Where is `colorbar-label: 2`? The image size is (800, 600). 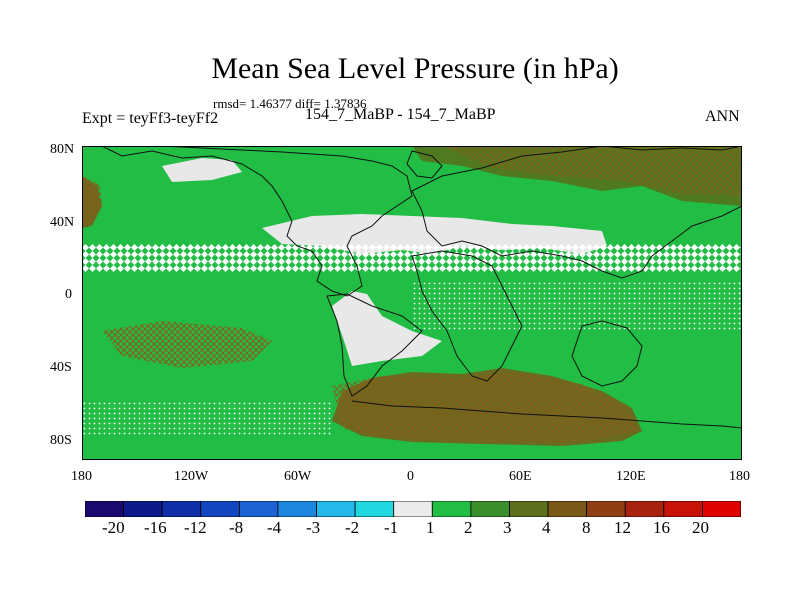 colorbar-label: 2 is located at coordinates (468, 527).